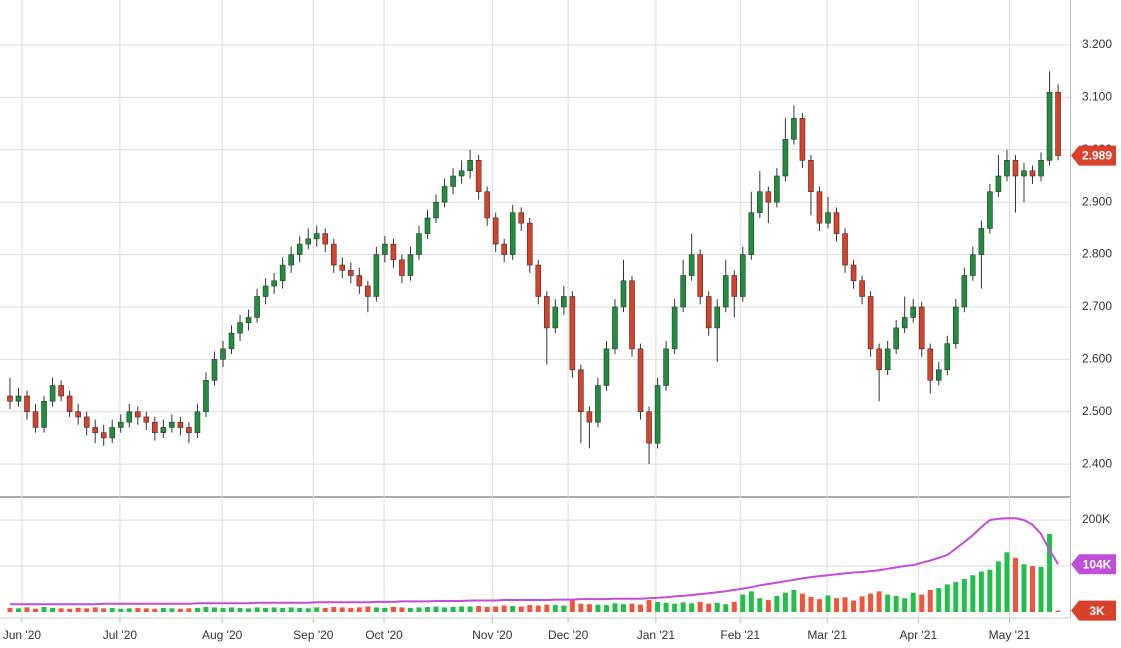  I want to click on y2-tick-label: 200K, so click(1096, 519).